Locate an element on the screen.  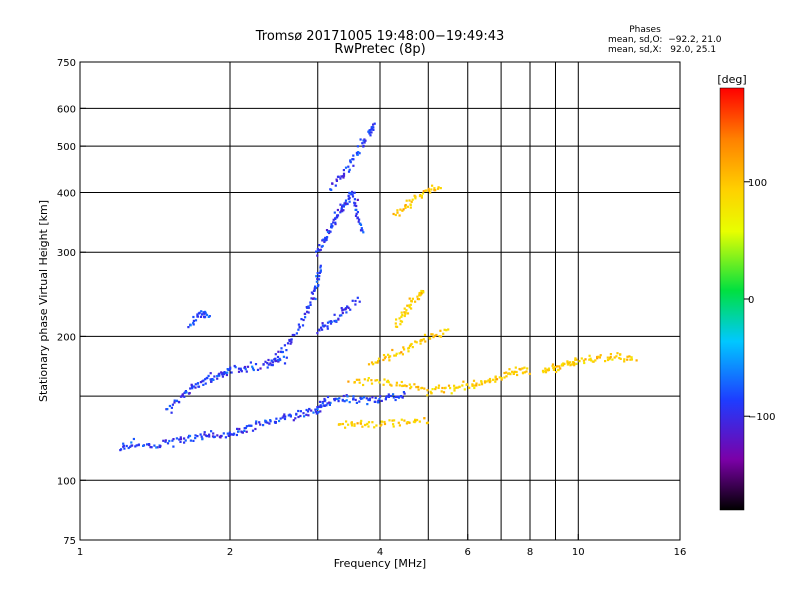
y-tick-label: 200 is located at coordinates (66, 337).